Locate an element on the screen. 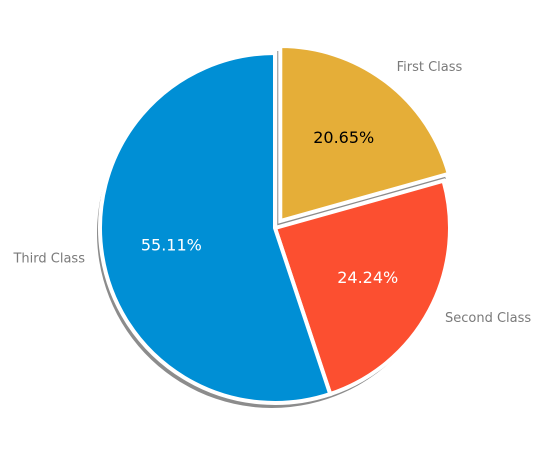 The width and height of the screenshot is (546, 455). first-class-slice is located at coordinates (365, 134).